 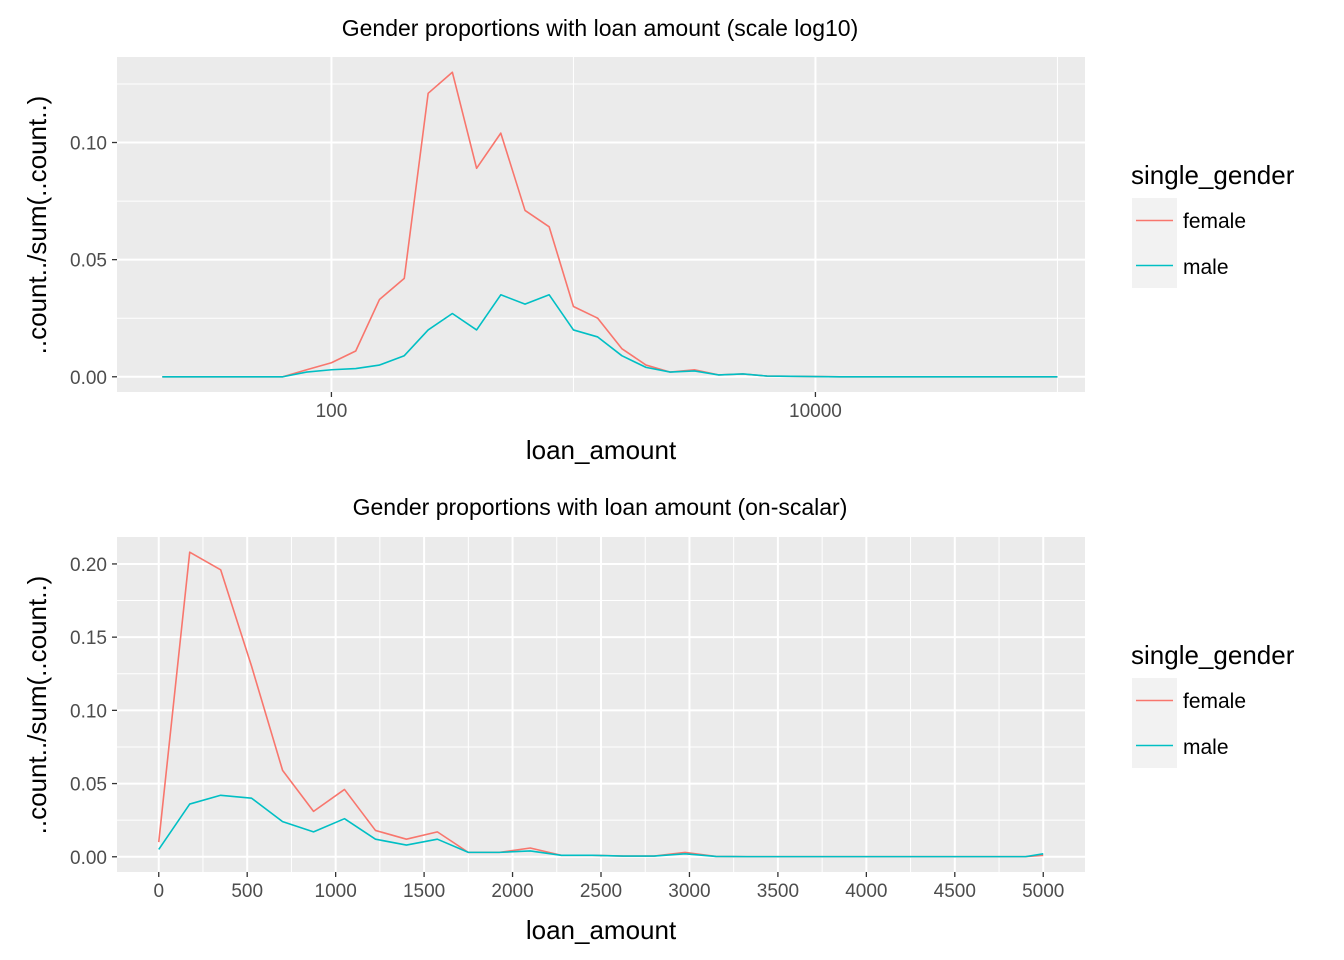 I want to click on x-tick-label: 100, so click(x=332, y=411).